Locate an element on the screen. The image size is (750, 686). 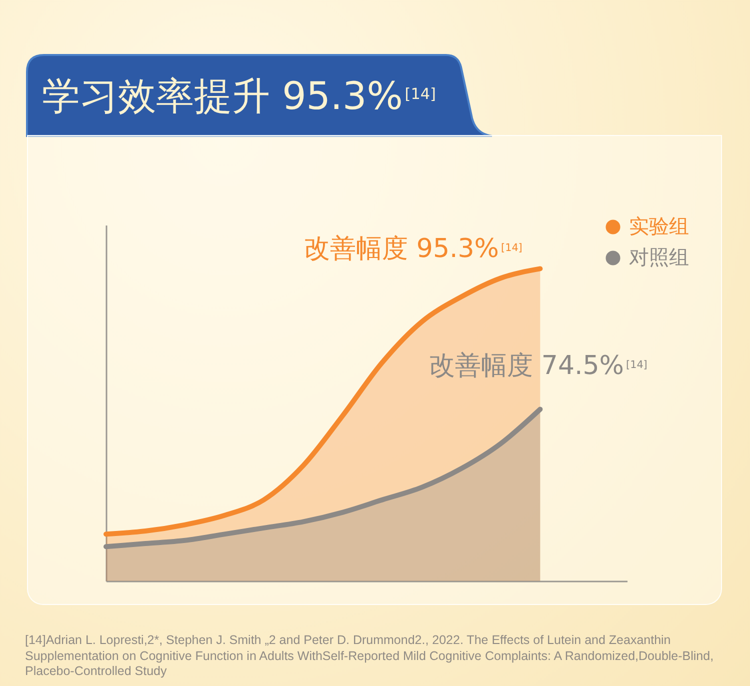
chart-title: 学习效率提升 95.3%$^{[14]}$ is located at coordinates (239, 96).